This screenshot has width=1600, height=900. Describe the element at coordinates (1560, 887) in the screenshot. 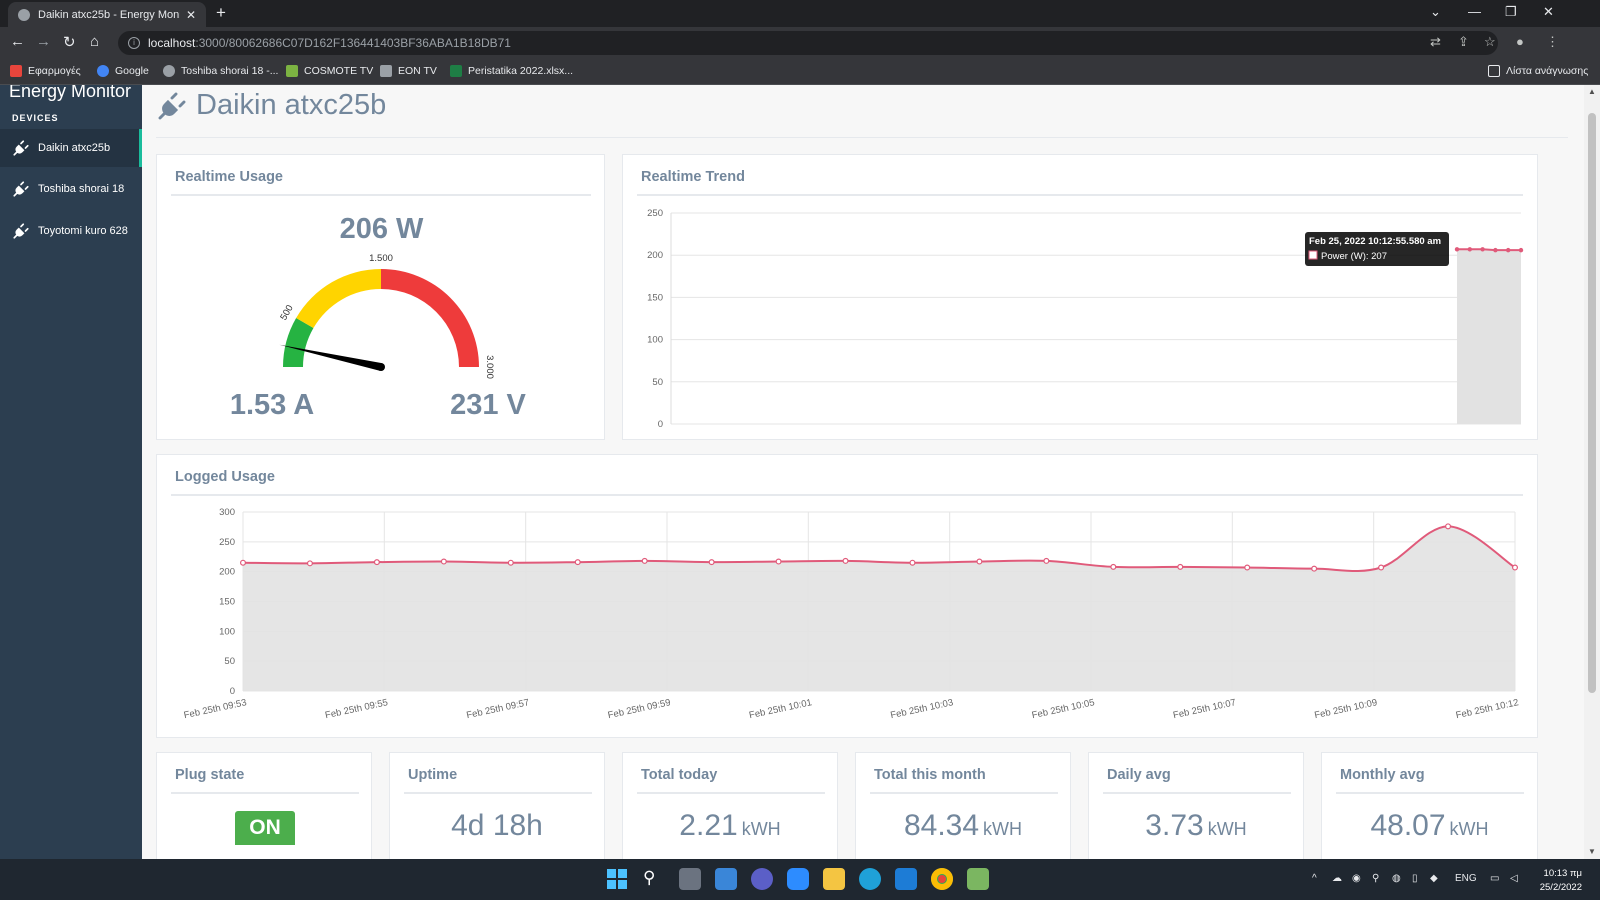

I see `clock-date: 25/2/2022` at that location.